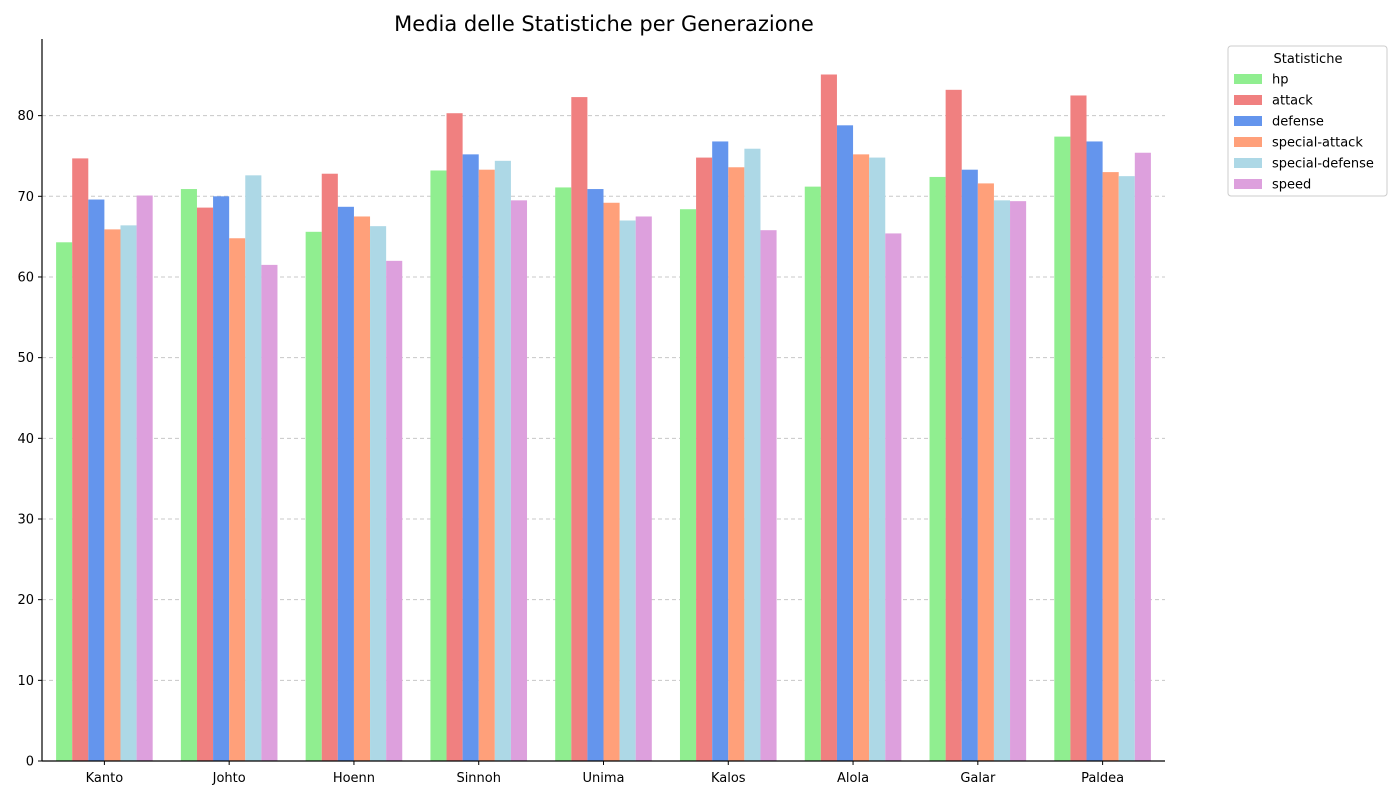 Image resolution: width=1400 pixels, height=804 pixels. I want to click on bar-attack-sinnoh, so click(454, 437).